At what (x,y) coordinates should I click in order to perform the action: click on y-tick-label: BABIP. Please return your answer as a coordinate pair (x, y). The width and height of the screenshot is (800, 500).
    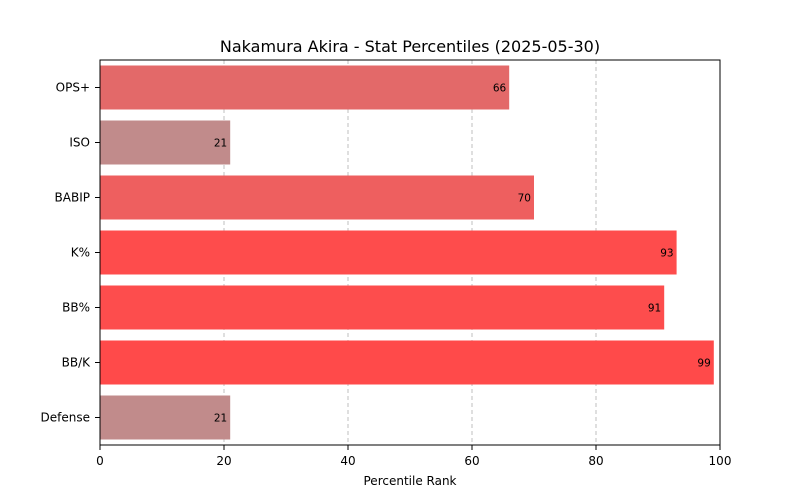
    Looking at the image, I should click on (72, 198).